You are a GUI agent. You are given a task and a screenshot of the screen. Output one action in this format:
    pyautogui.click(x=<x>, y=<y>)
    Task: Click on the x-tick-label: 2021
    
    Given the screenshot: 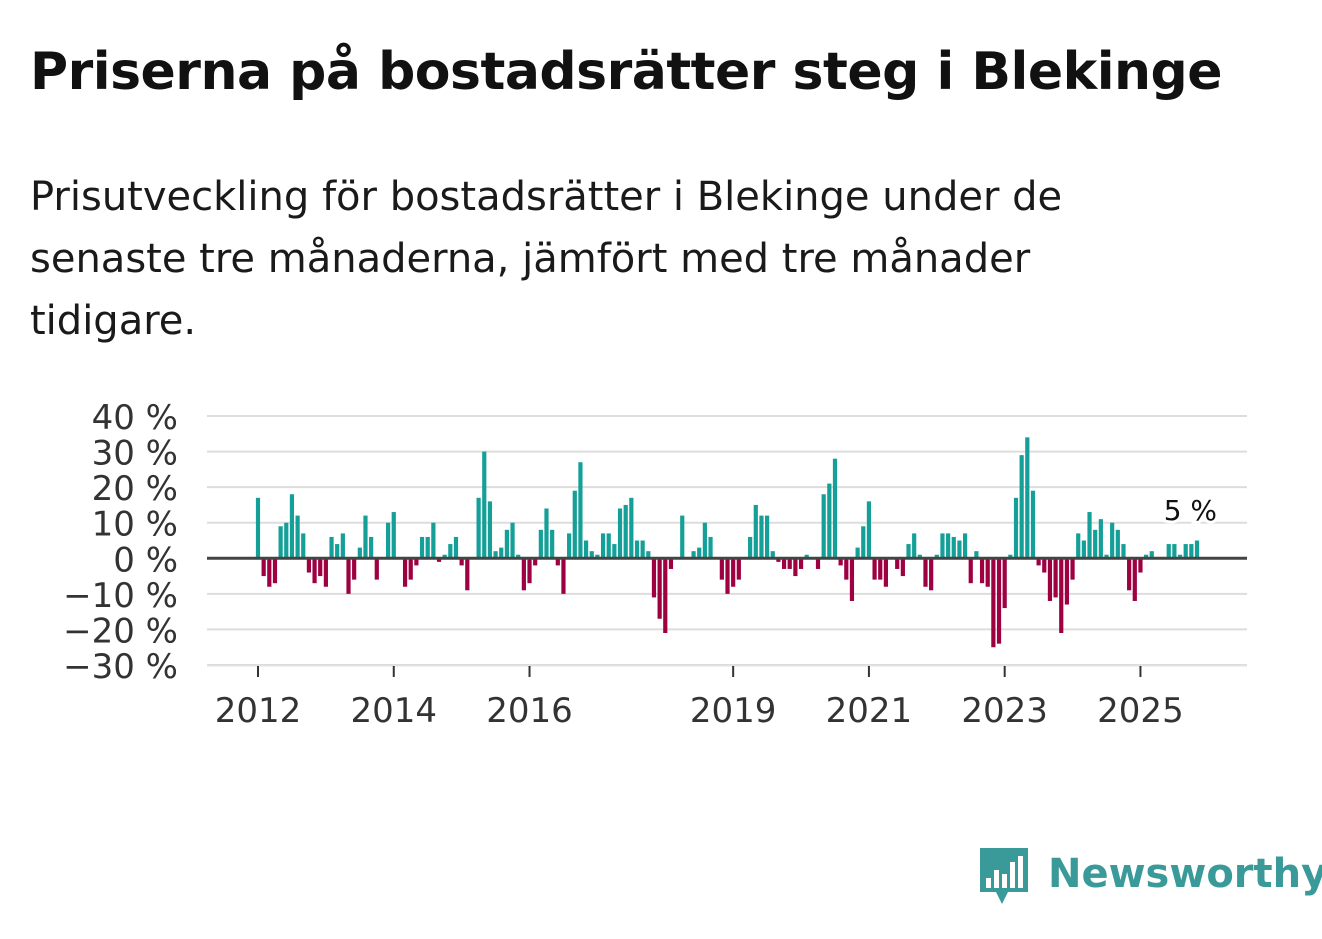 What is the action you would take?
    pyautogui.click(x=869, y=711)
    